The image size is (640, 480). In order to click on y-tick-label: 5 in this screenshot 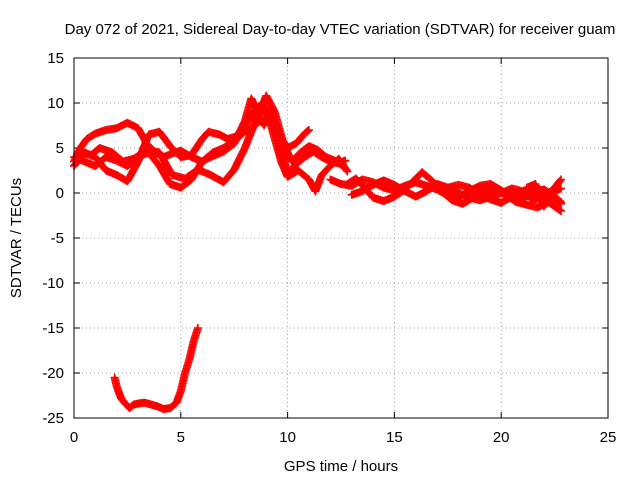, I will do `click(60, 148)`.